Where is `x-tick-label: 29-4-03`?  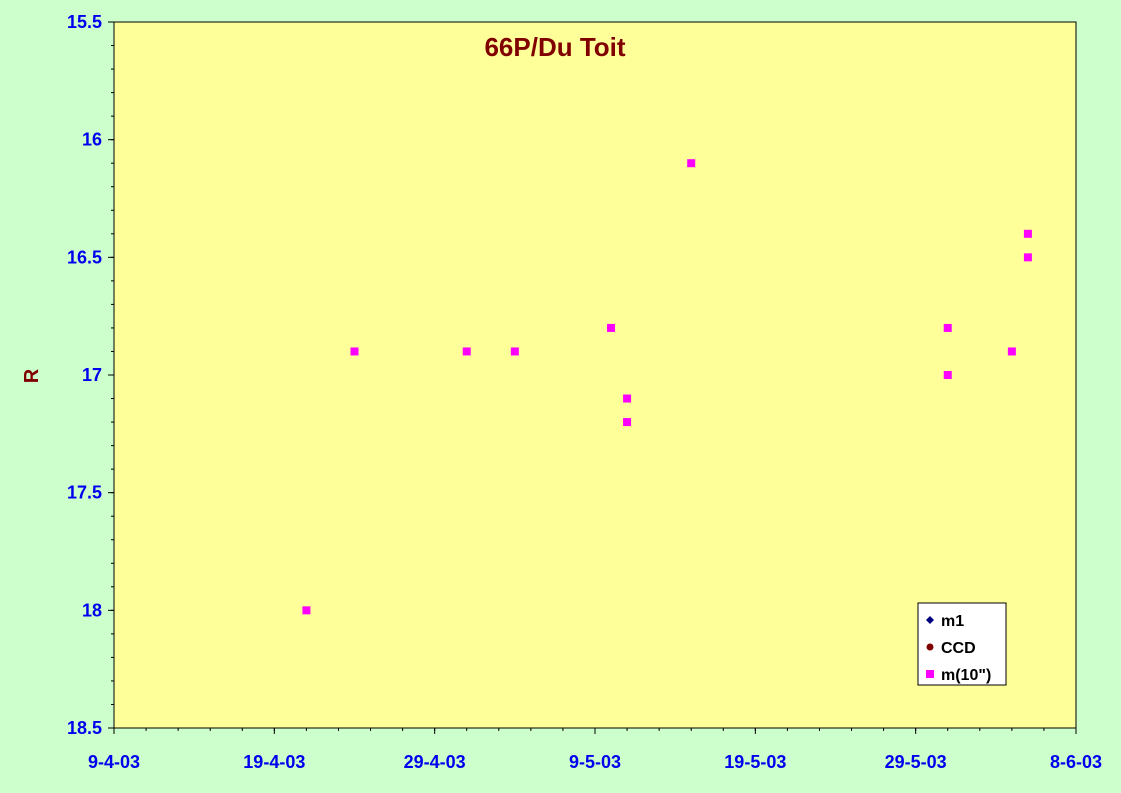
x-tick-label: 29-4-03 is located at coordinates (435, 762).